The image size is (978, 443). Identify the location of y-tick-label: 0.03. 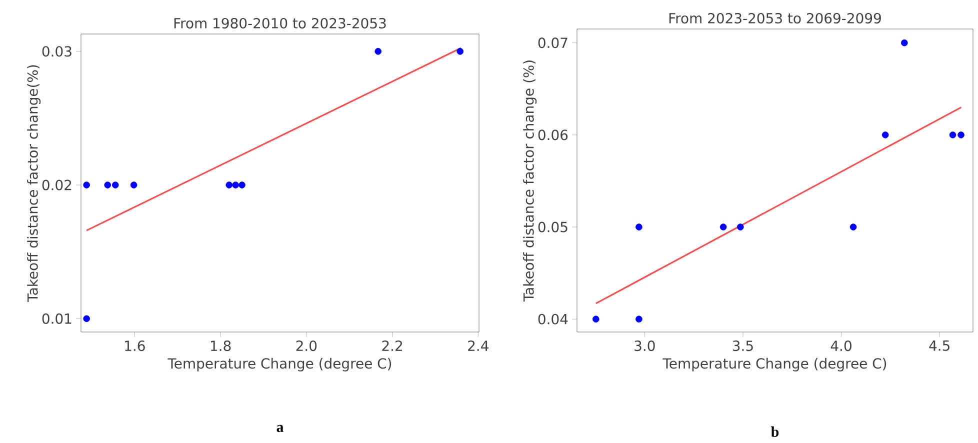
(57, 51).